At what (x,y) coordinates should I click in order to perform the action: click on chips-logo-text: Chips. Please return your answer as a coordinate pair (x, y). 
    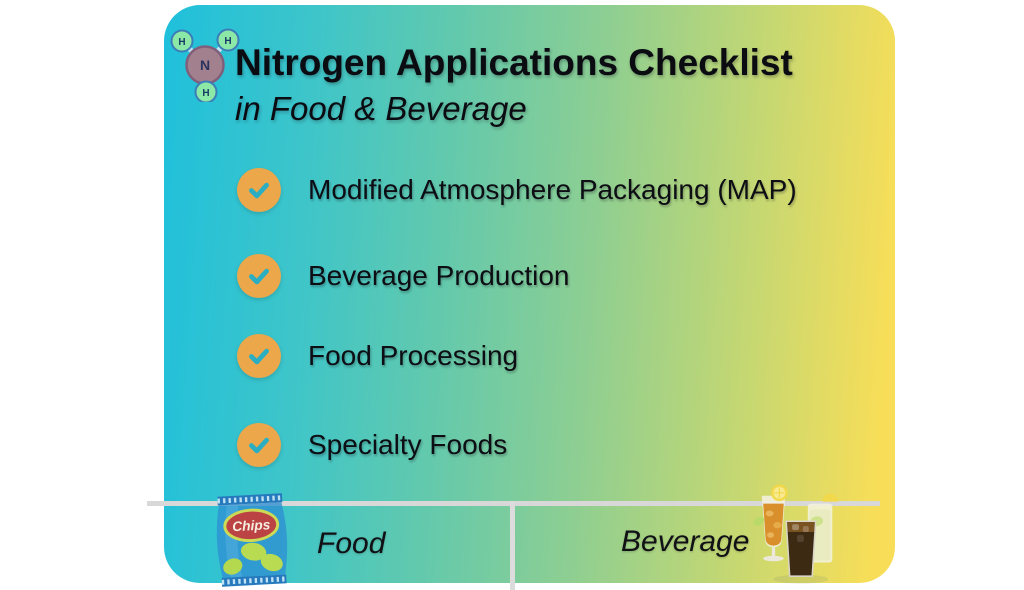
    Looking at the image, I should click on (251, 525).